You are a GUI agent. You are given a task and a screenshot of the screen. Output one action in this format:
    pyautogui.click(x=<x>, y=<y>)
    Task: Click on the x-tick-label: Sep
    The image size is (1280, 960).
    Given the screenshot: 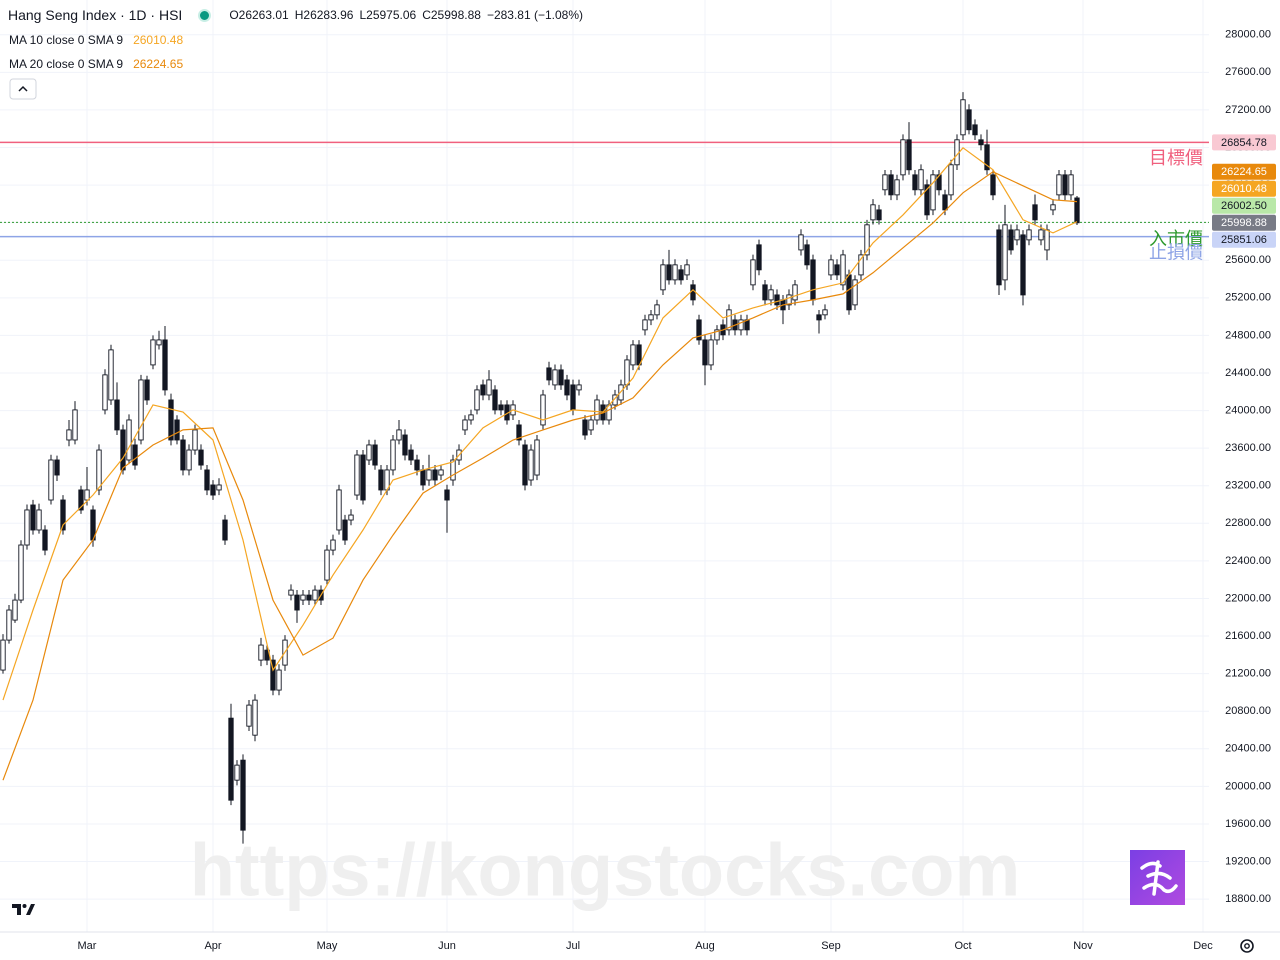 What is the action you would take?
    pyautogui.click(x=831, y=946)
    